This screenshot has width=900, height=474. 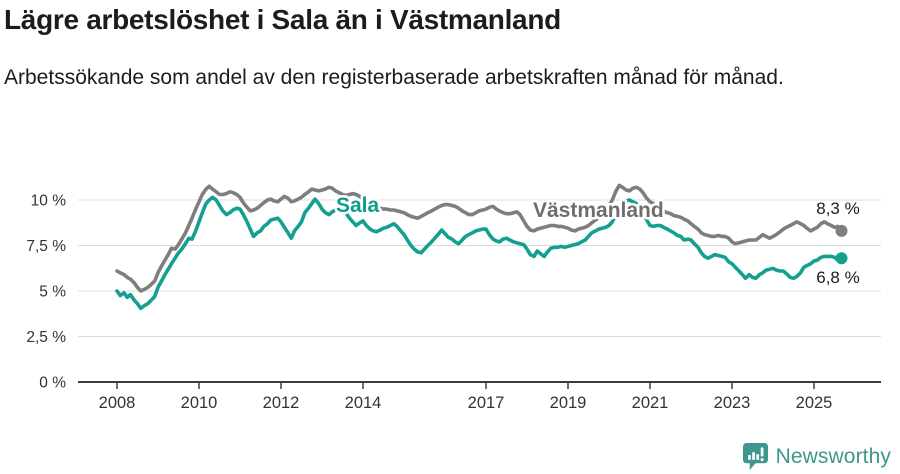 I want to click on x-tick-label: 2010, so click(x=199, y=403).